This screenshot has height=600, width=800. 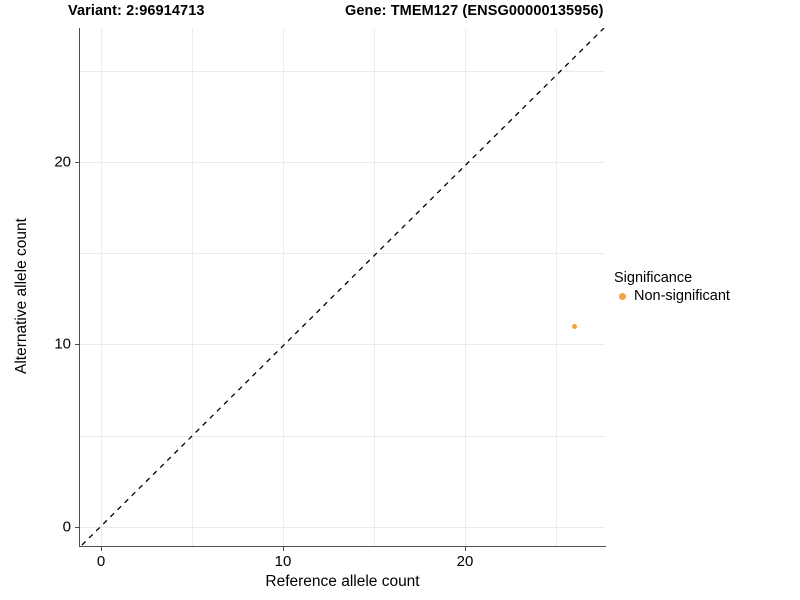 What do you see at coordinates (342, 581) in the screenshot?
I see `x-axis-title: Reference allele count` at bounding box center [342, 581].